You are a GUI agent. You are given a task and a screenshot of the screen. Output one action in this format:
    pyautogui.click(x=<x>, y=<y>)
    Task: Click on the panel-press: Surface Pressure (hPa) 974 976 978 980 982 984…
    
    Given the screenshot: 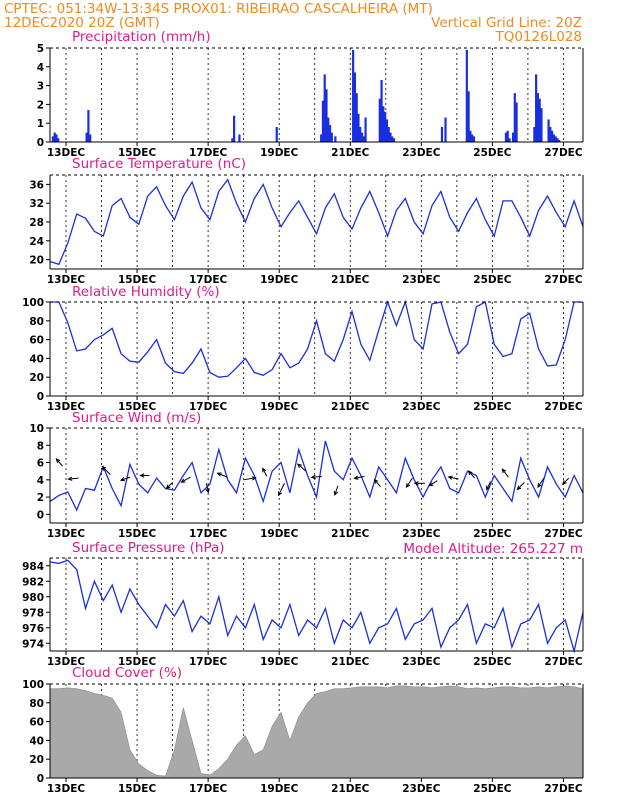 What is the action you would take?
    pyautogui.click(x=303, y=604)
    